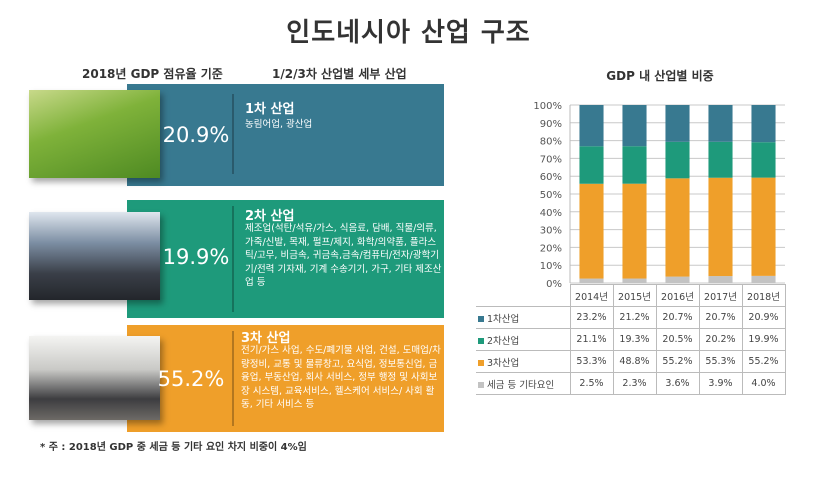 The width and height of the screenshot is (817, 481). I want to click on table-row: 2차산업 21.1% 19.3% 20.5% 20.2% 19.9%, so click(631, 339).